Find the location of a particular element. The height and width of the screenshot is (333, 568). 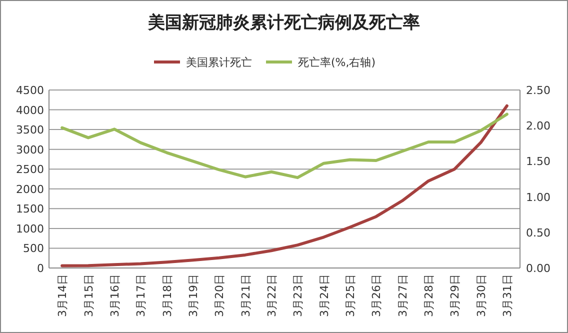

y2-tick-label: 2.50 is located at coordinates (538, 90).